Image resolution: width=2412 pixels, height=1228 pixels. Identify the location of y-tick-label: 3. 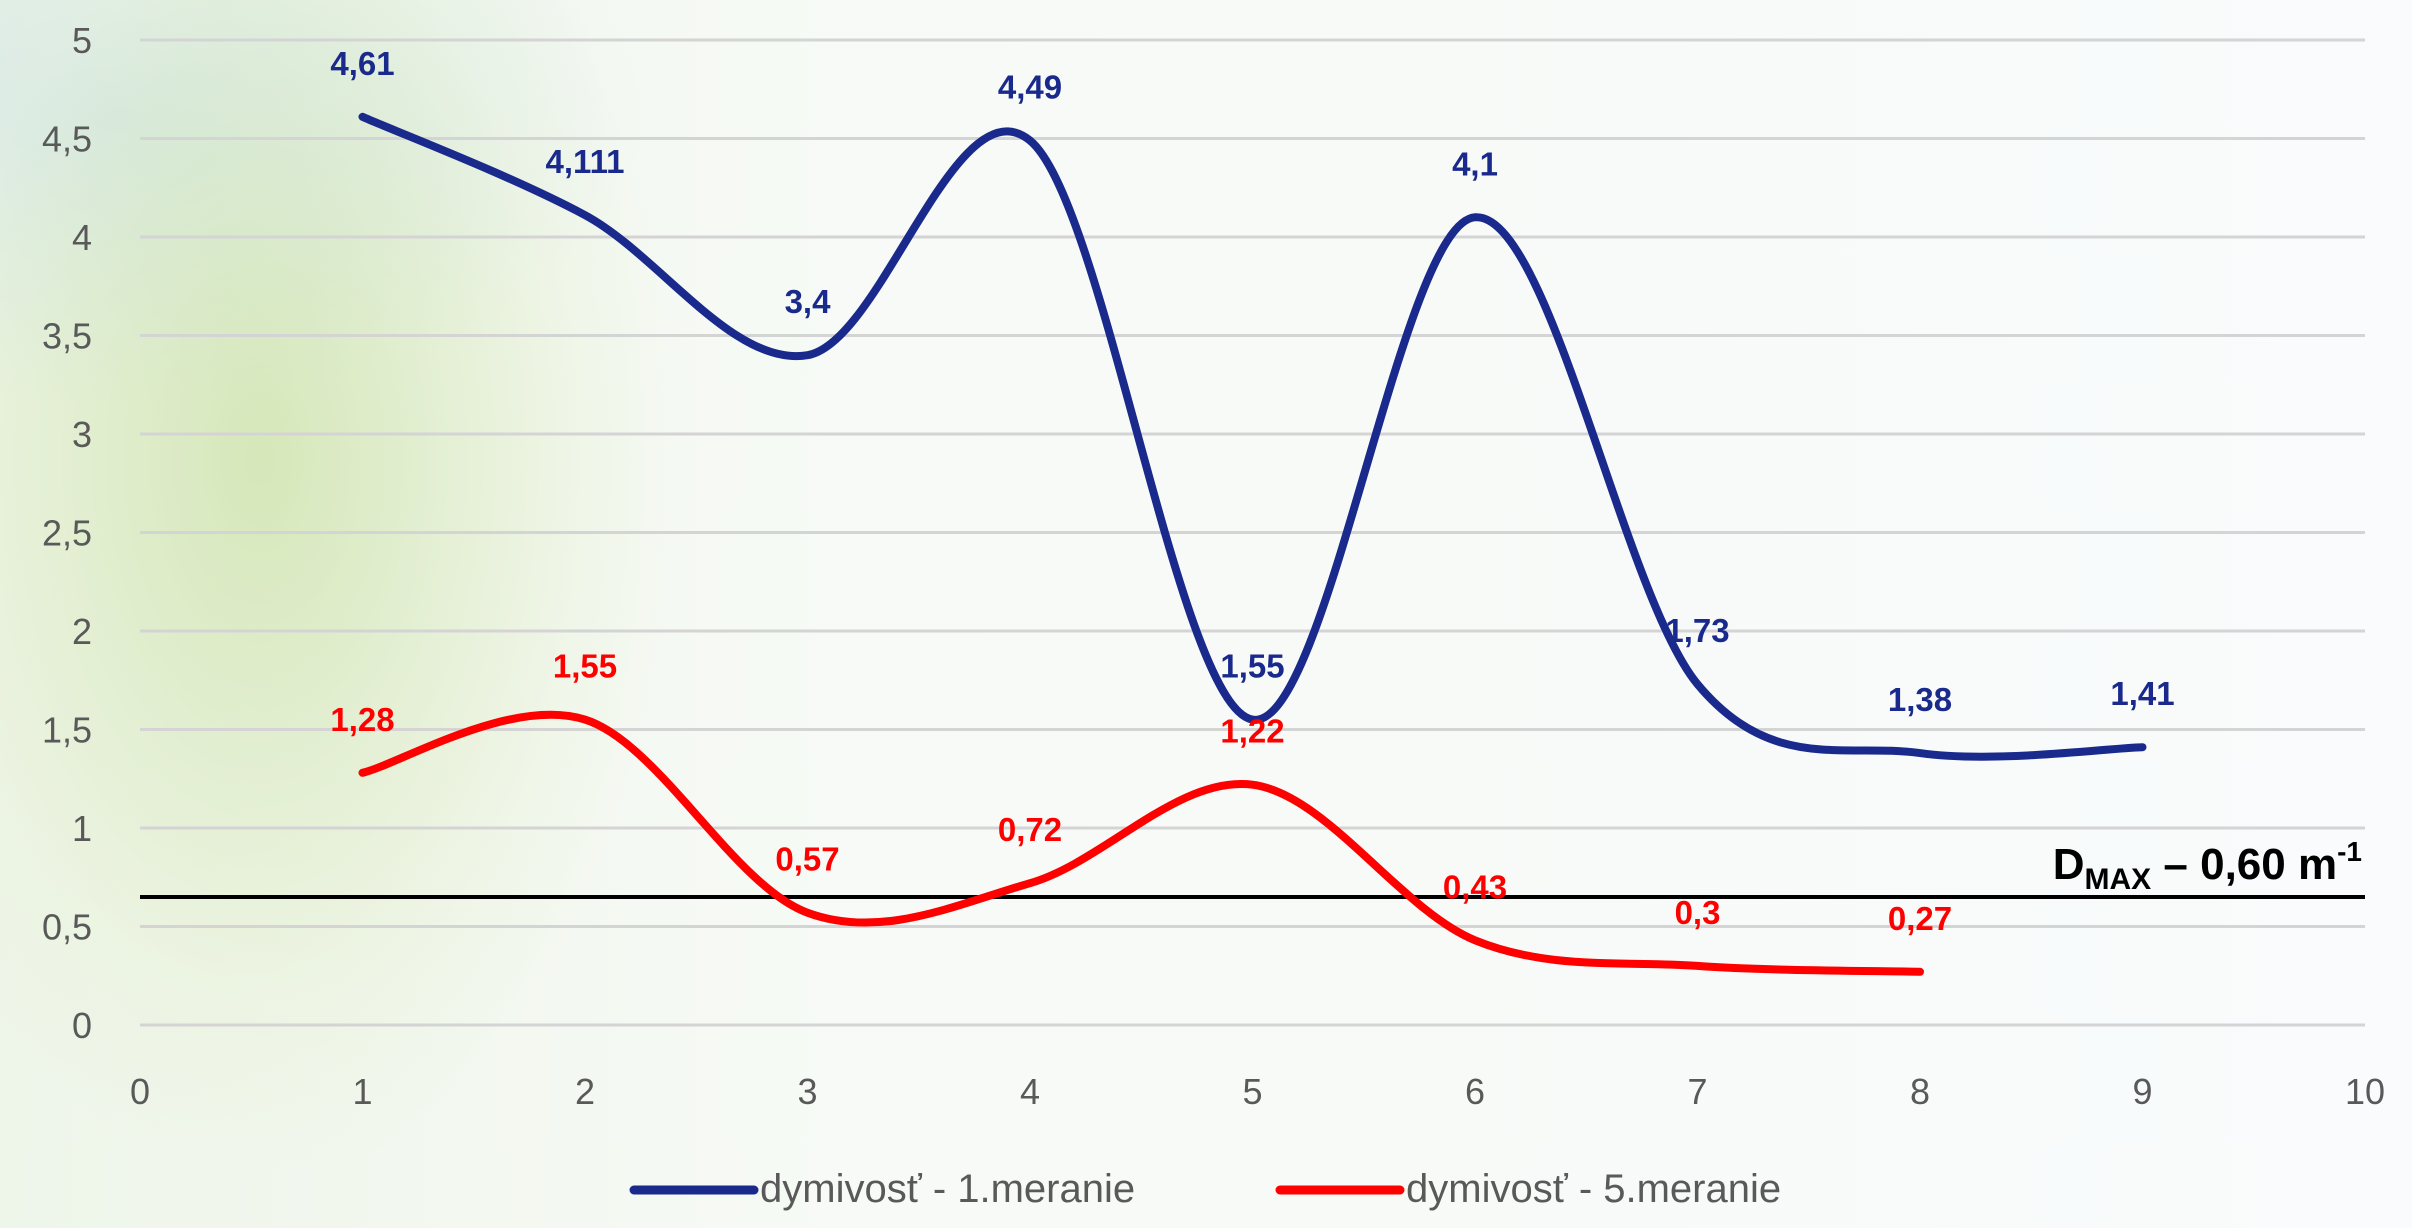
(82, 434).